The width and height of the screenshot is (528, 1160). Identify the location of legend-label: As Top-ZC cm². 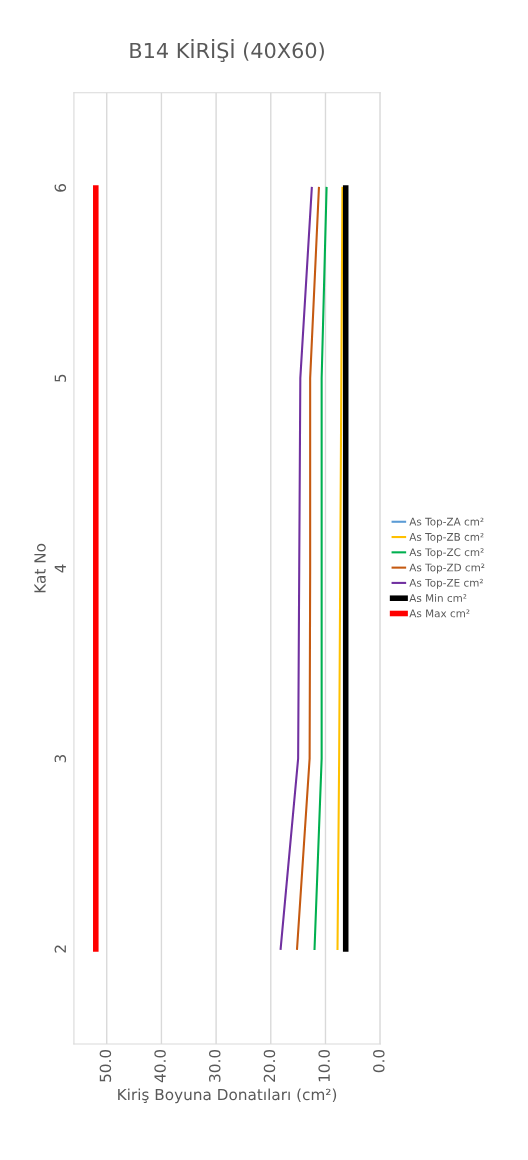
(446, 553).